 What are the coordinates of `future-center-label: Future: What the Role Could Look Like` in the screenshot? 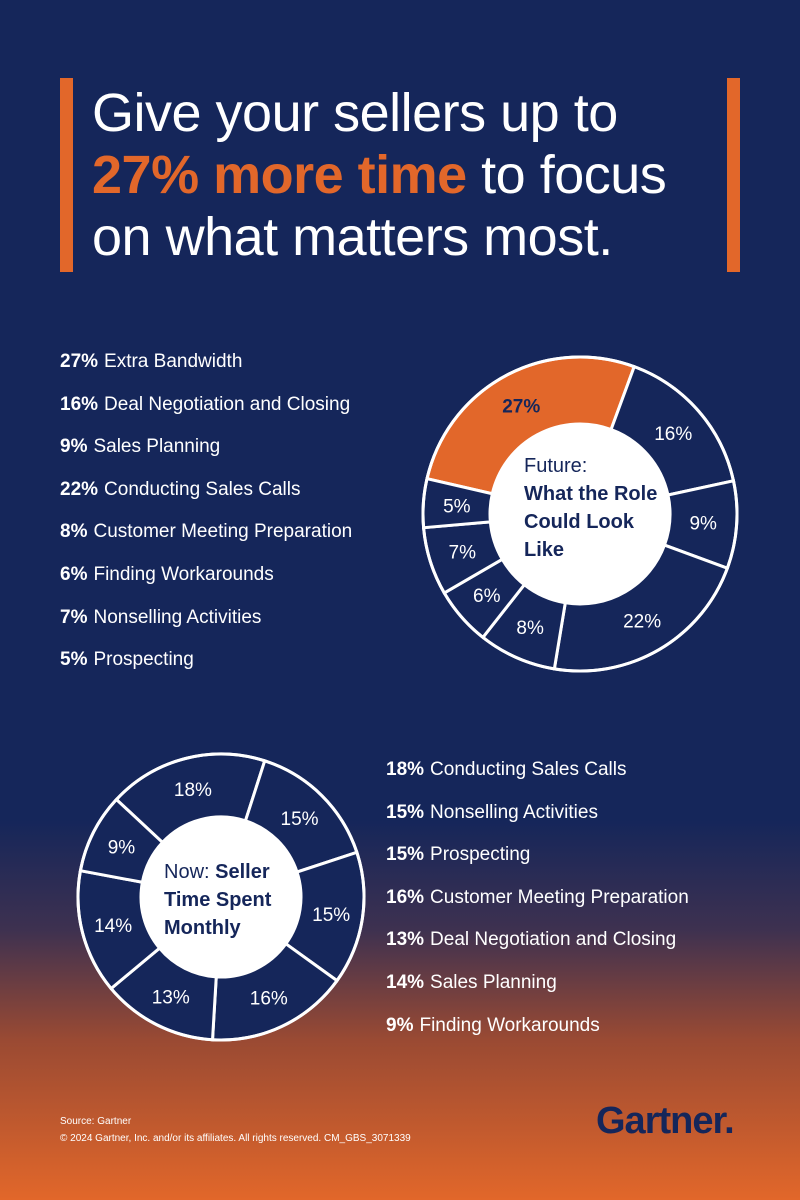 It's located at (599, 508).